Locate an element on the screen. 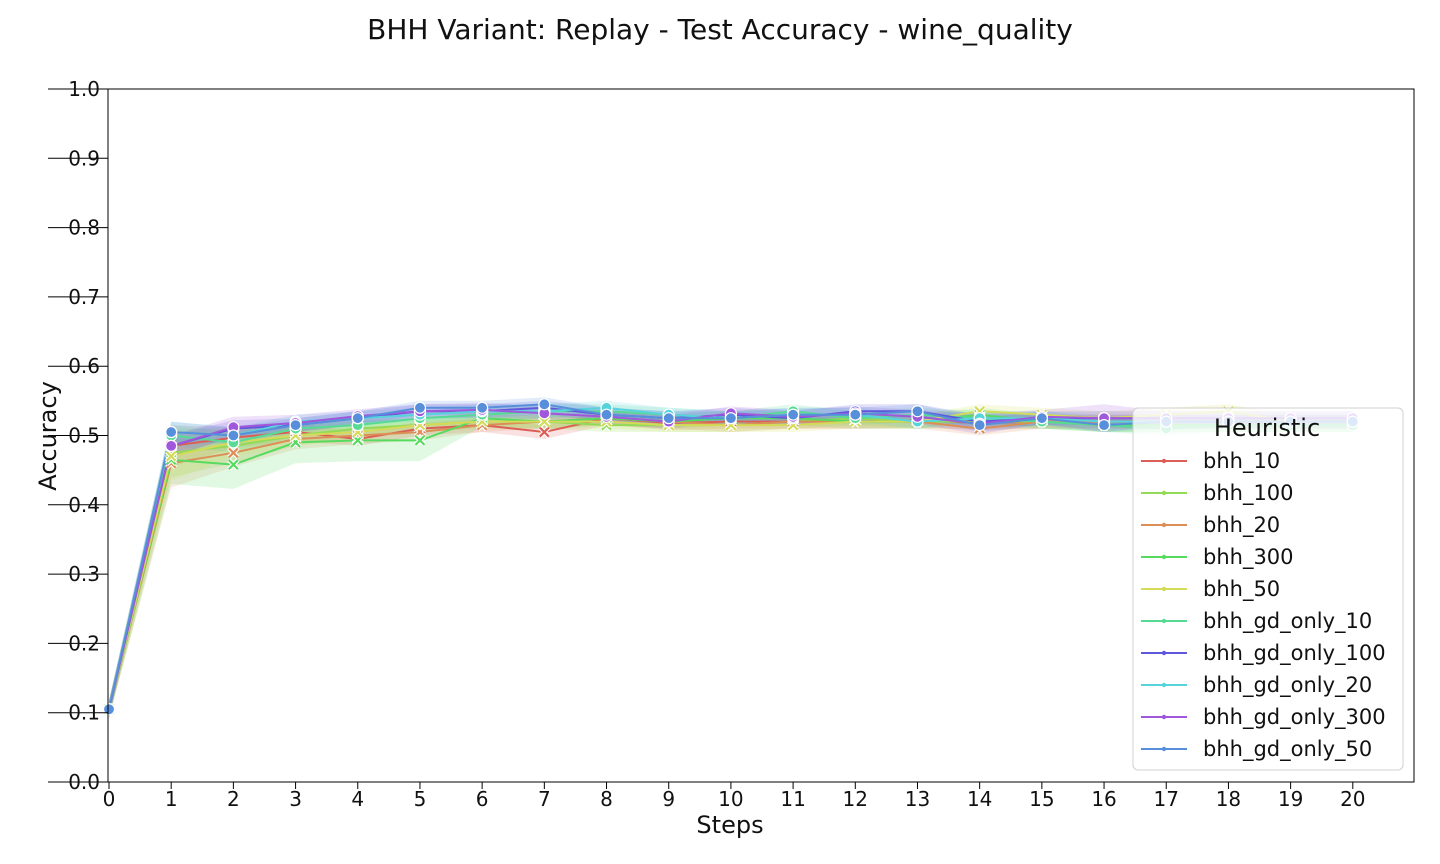 This screenshot has height=864, width=1440. legend-label: bhh_300 is located at coordinates (1248, 557).